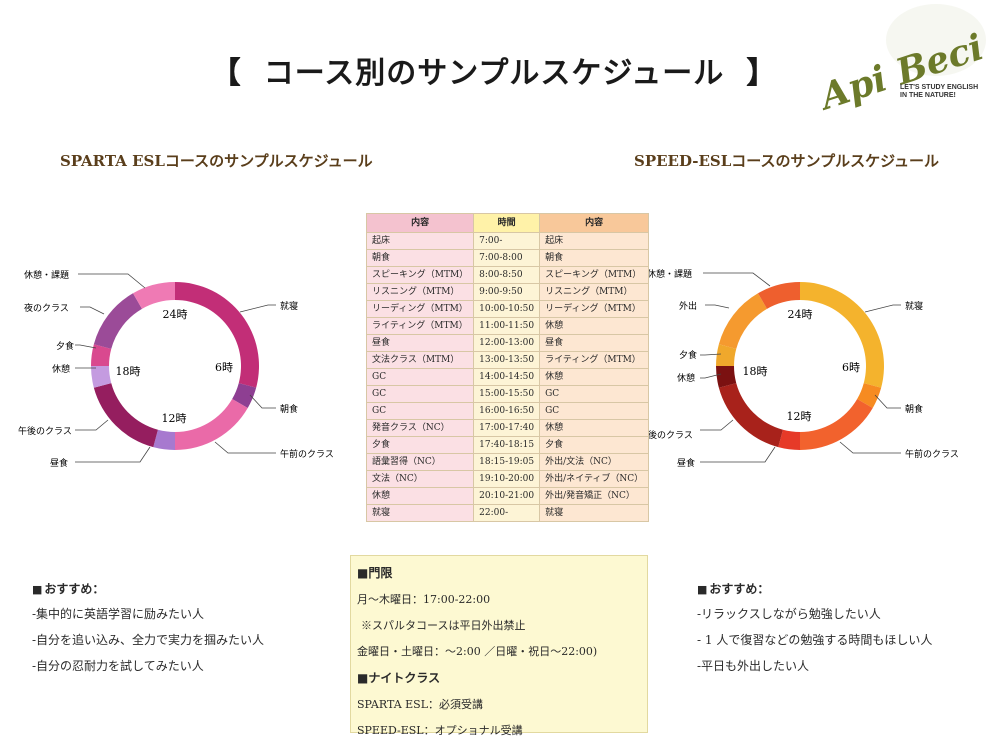  What do you see at coordinates (851, 367) in the screenshot?
I see `center-label: 6時` at bounding box center [851, 367].